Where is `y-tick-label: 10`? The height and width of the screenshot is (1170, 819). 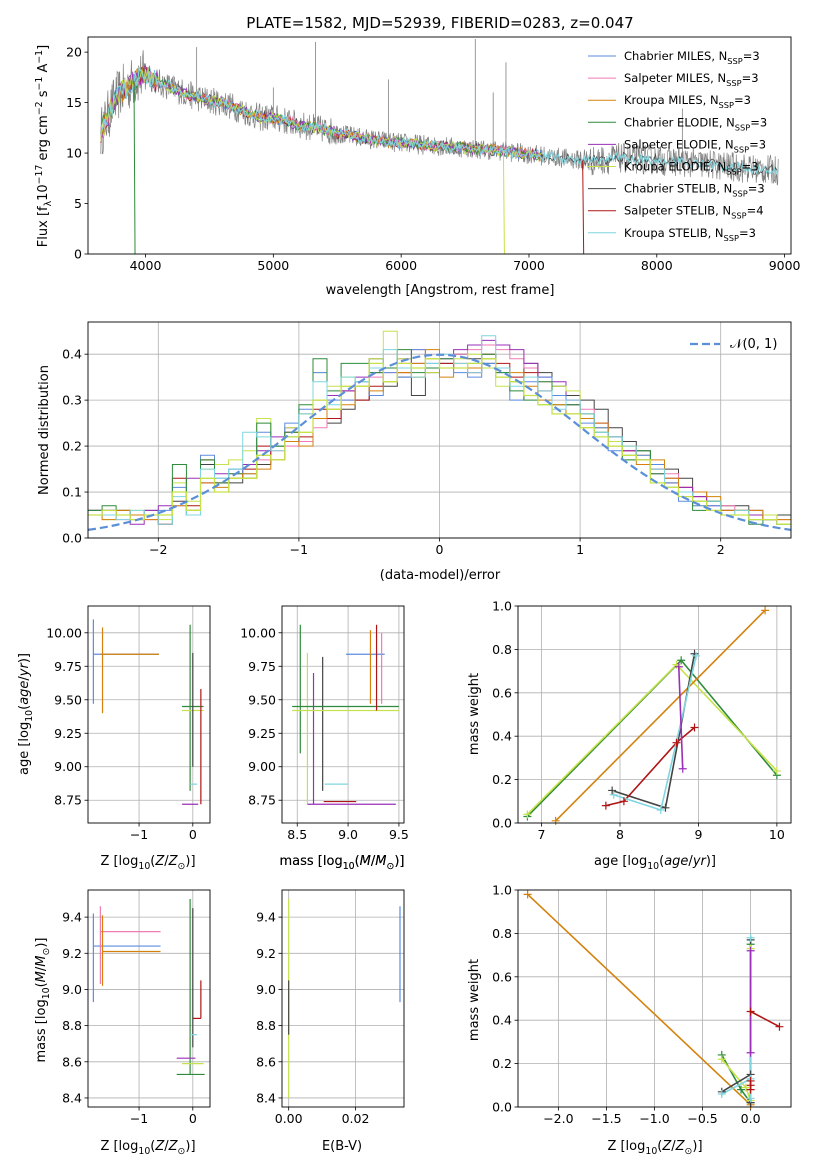
y-tick-label: 10 is located at coordinates (74, 153).